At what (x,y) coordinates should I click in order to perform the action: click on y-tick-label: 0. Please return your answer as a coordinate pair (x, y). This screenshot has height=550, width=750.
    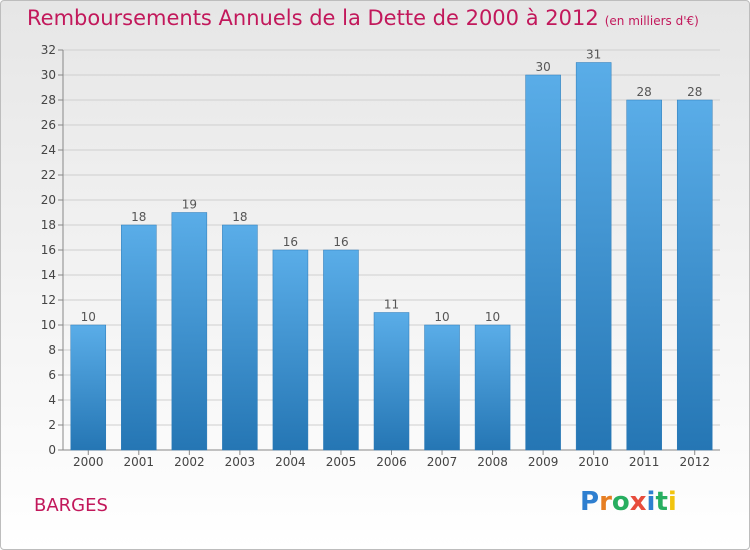
    Looking at the image, I should click on (52, 450).